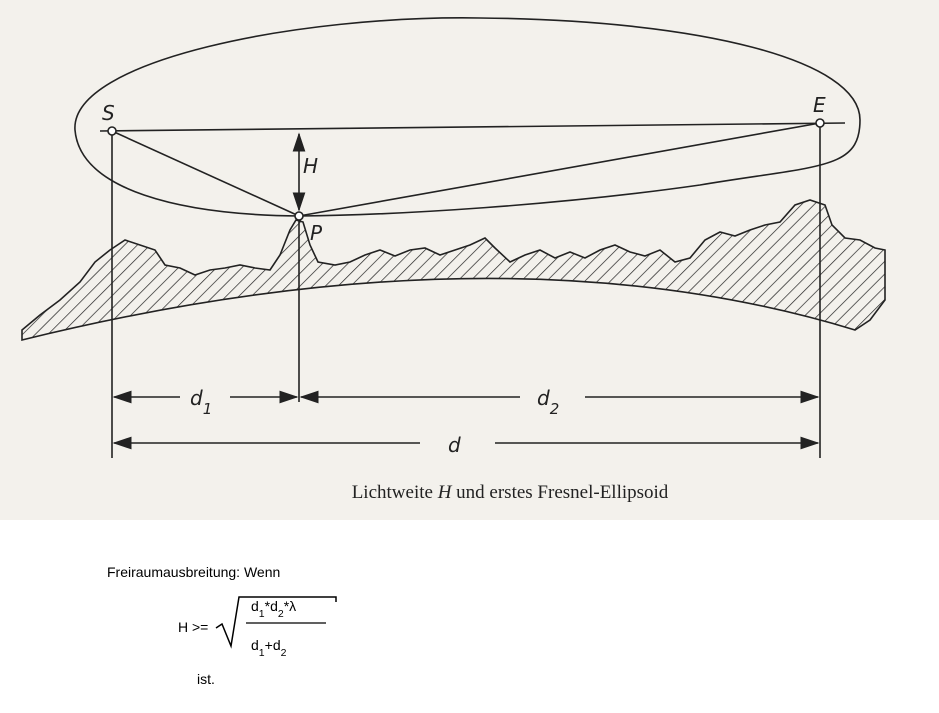  I want to click on formula-outro: ist., so click(206, 679).